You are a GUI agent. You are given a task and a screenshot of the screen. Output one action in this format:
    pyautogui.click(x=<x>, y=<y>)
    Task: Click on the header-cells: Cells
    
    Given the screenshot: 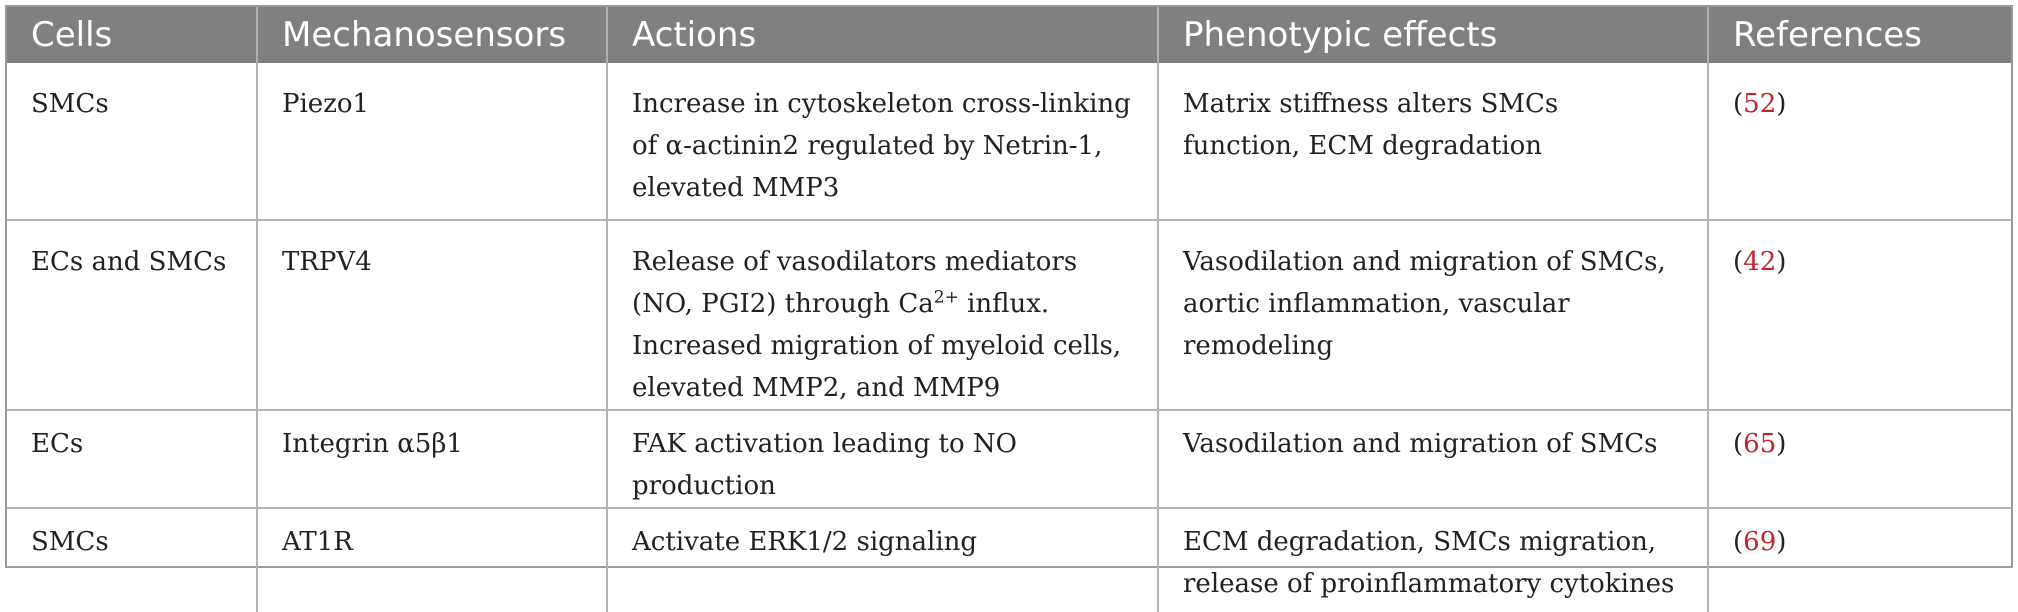 What is the action you would take?
    pyautogui.click(x=132, y=35)
    